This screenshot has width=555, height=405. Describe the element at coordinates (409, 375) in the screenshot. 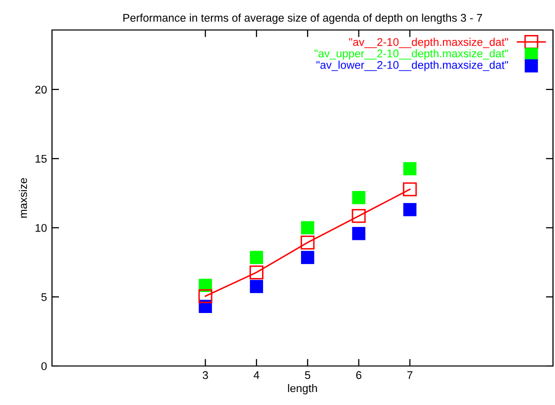

I see `x-tick-label: 7` at that location.